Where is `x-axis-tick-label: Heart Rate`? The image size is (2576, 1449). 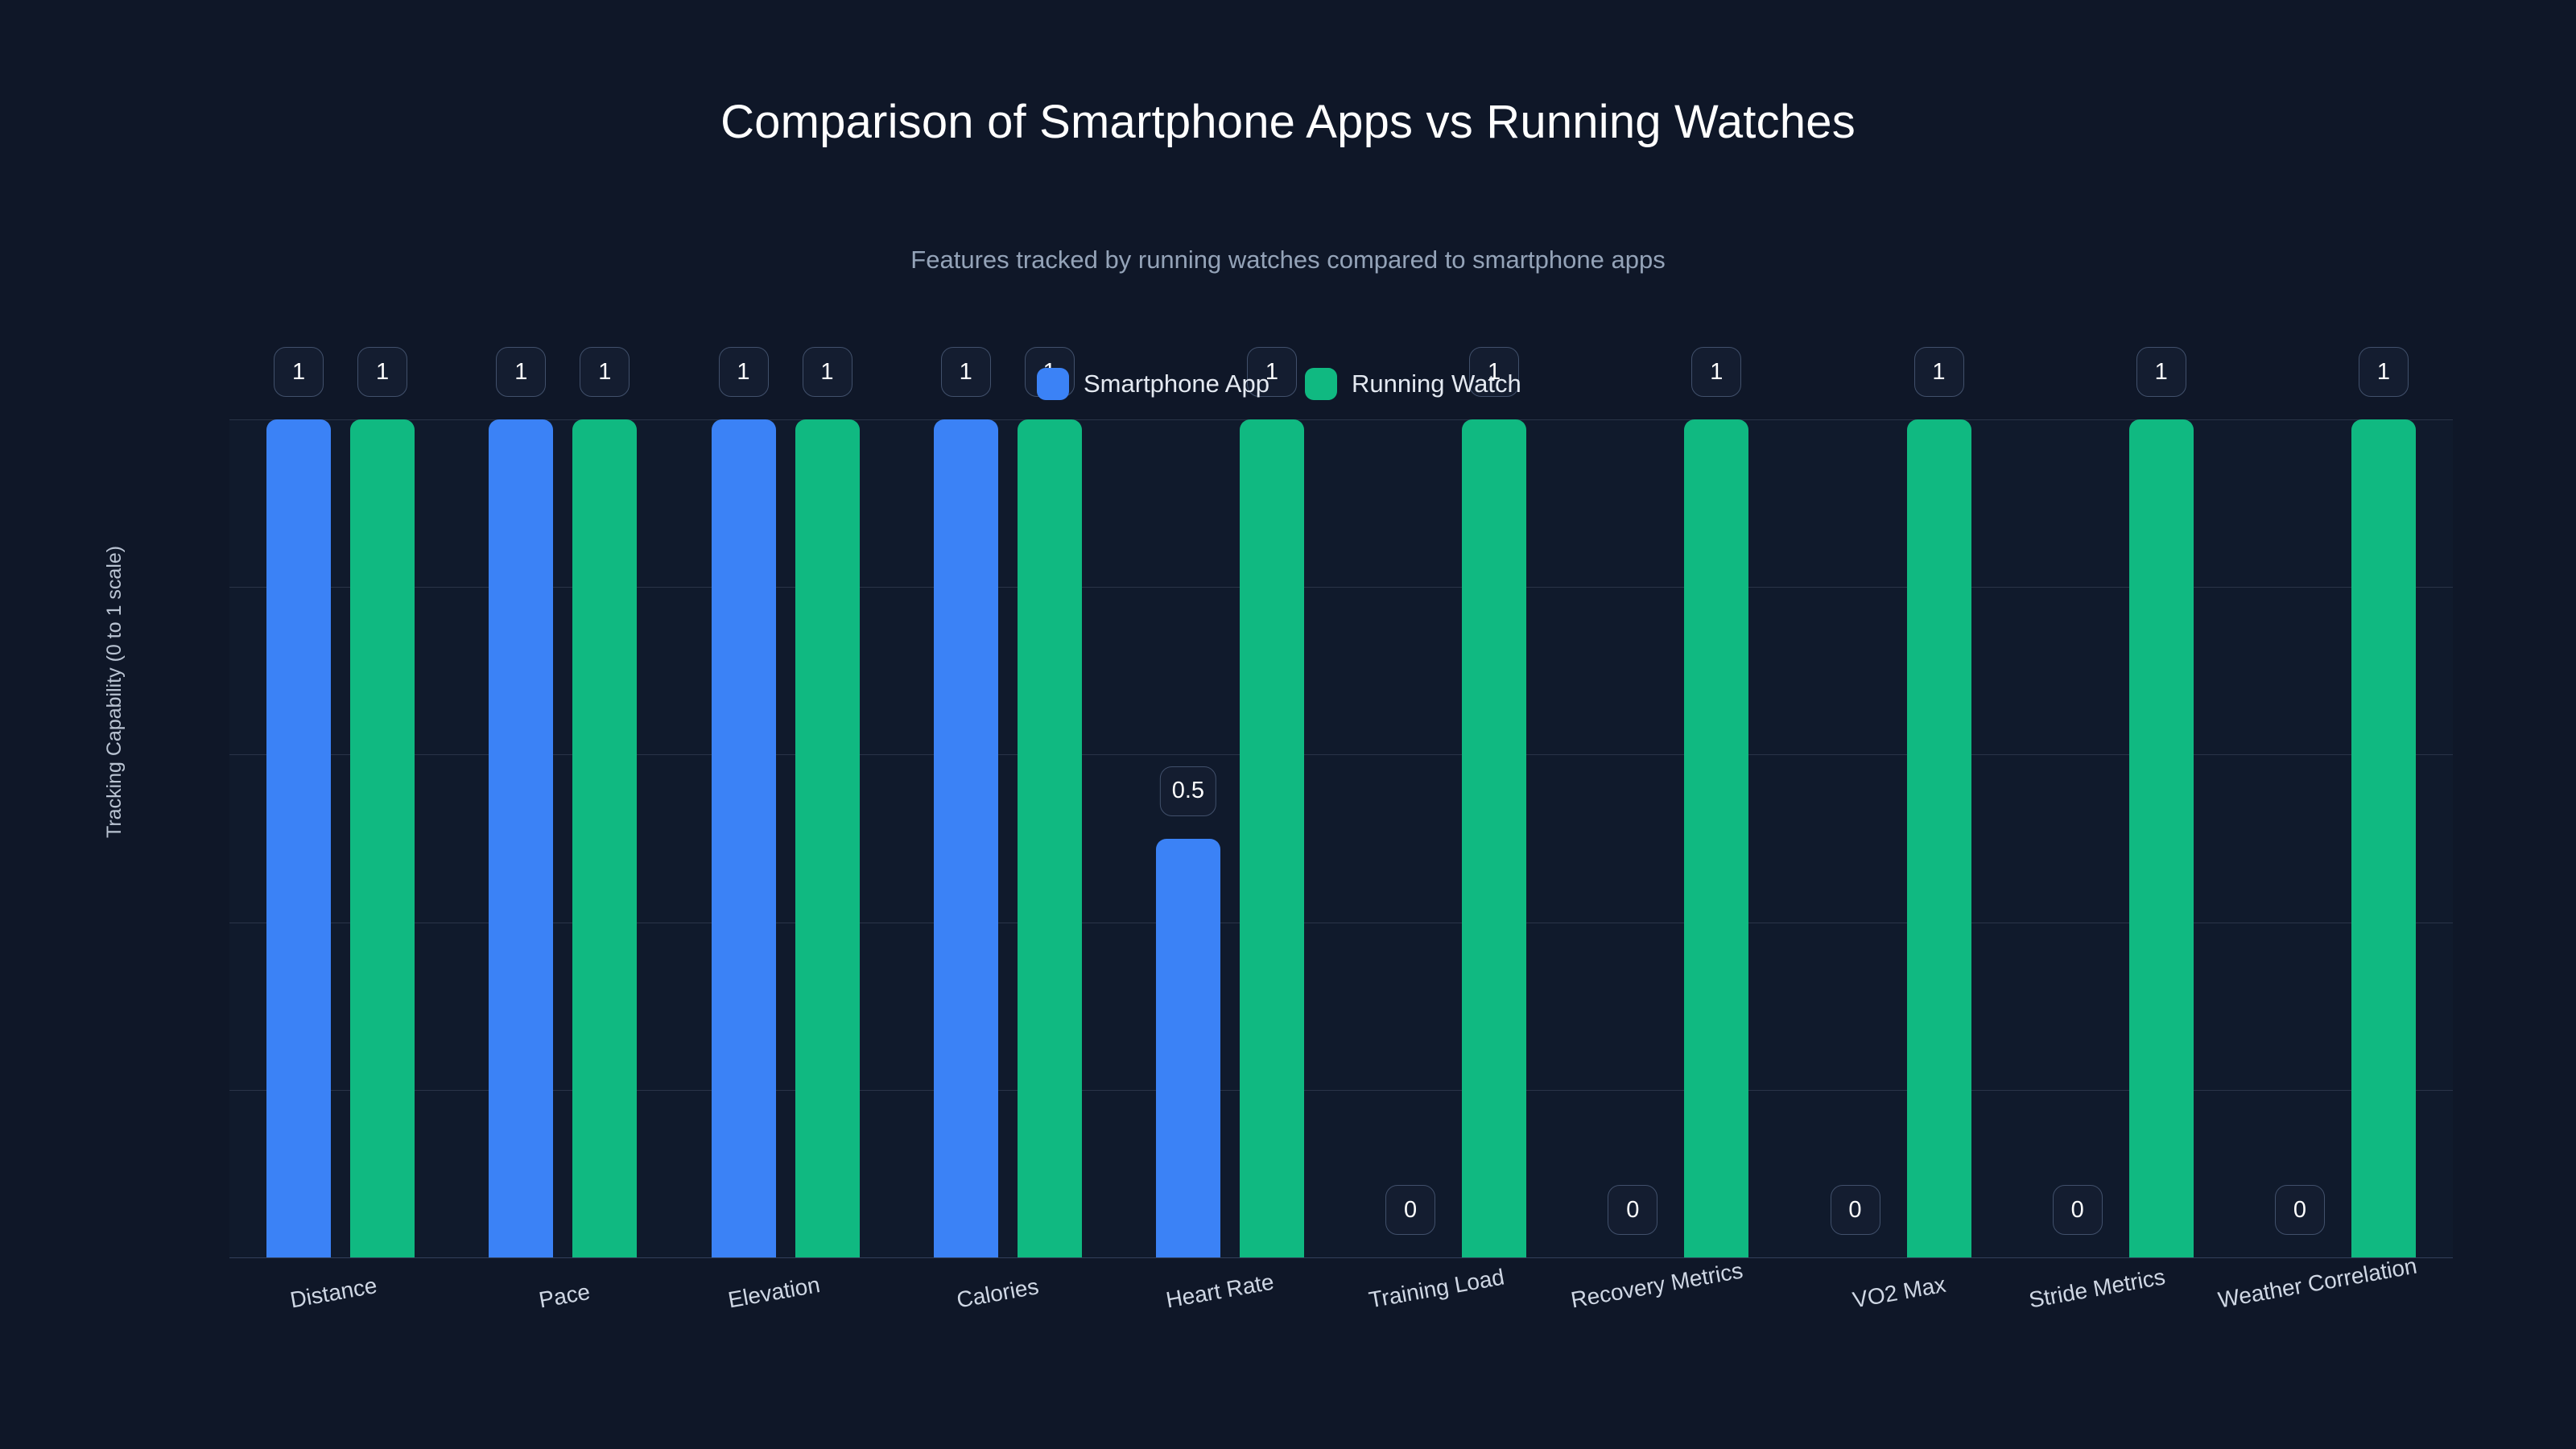 x-axis-tick-label: Heart Rate is located at coordinates (1219, 1291).